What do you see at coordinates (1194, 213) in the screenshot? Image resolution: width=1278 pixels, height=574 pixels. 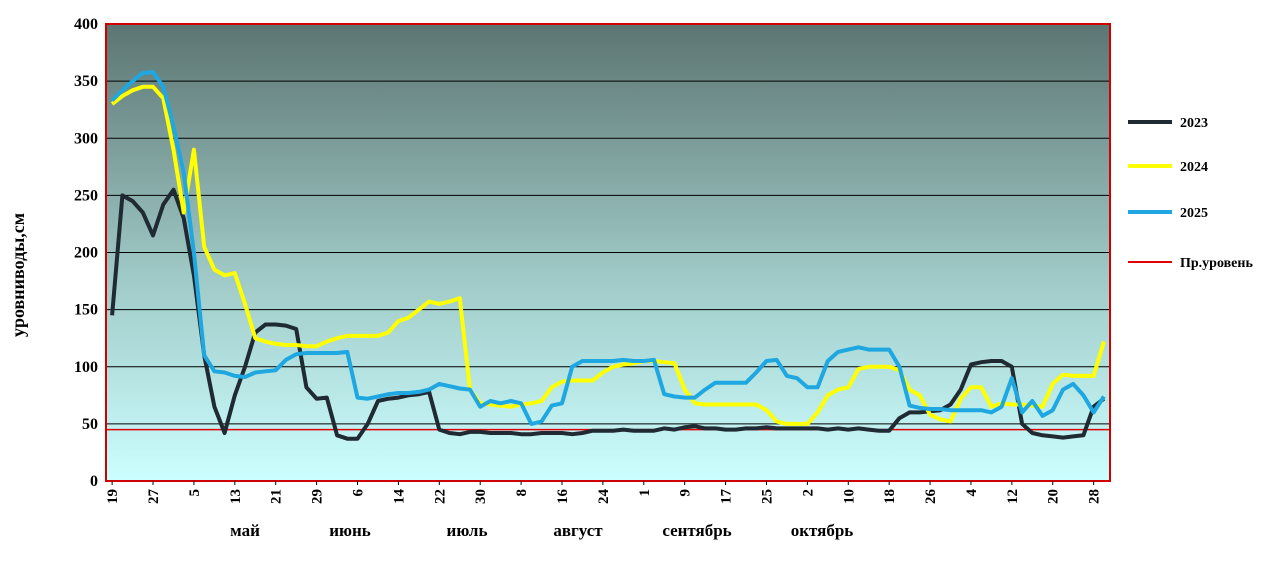 I see `legend-label: 2025` at bounding box center [1194, 213].